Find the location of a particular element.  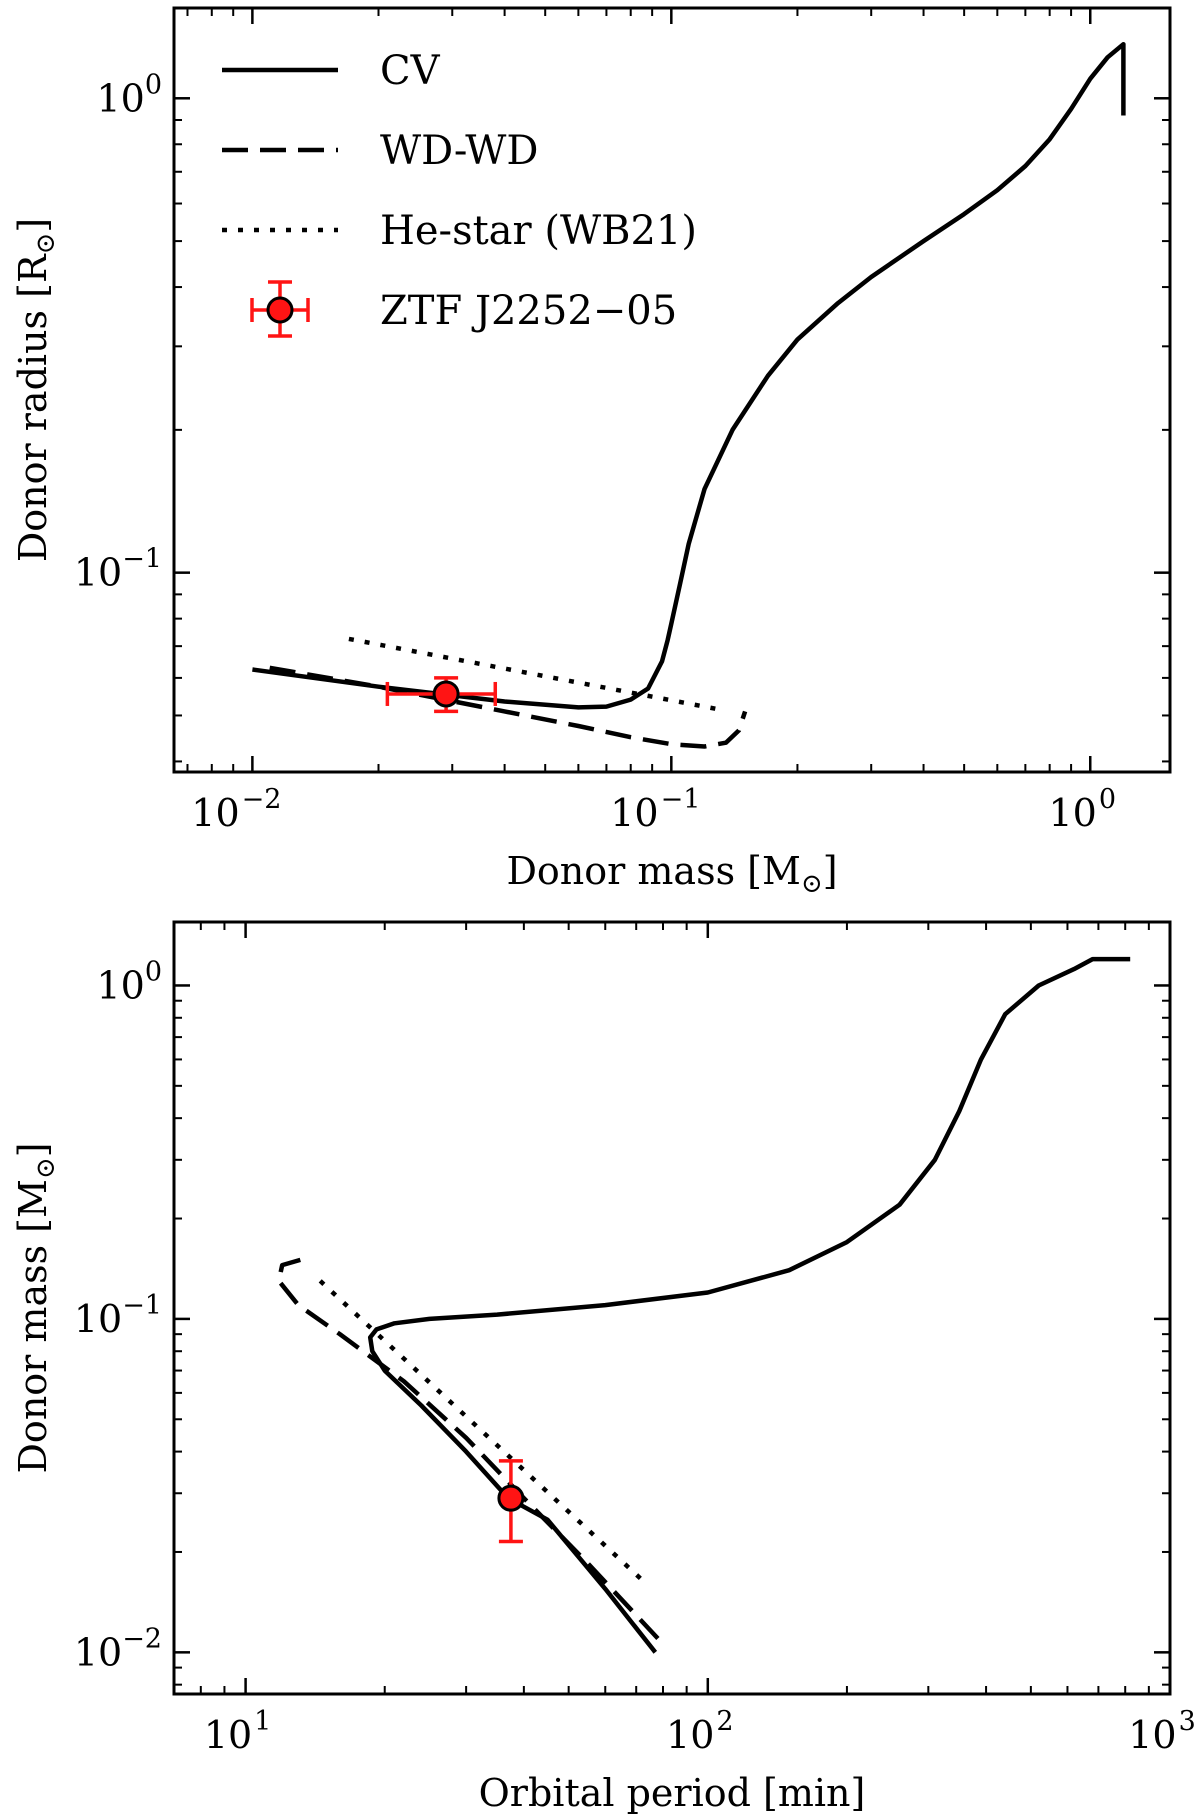

bottom-y-axis-label: Donor mass [M⊙] is located at coordinates (36, 1307).